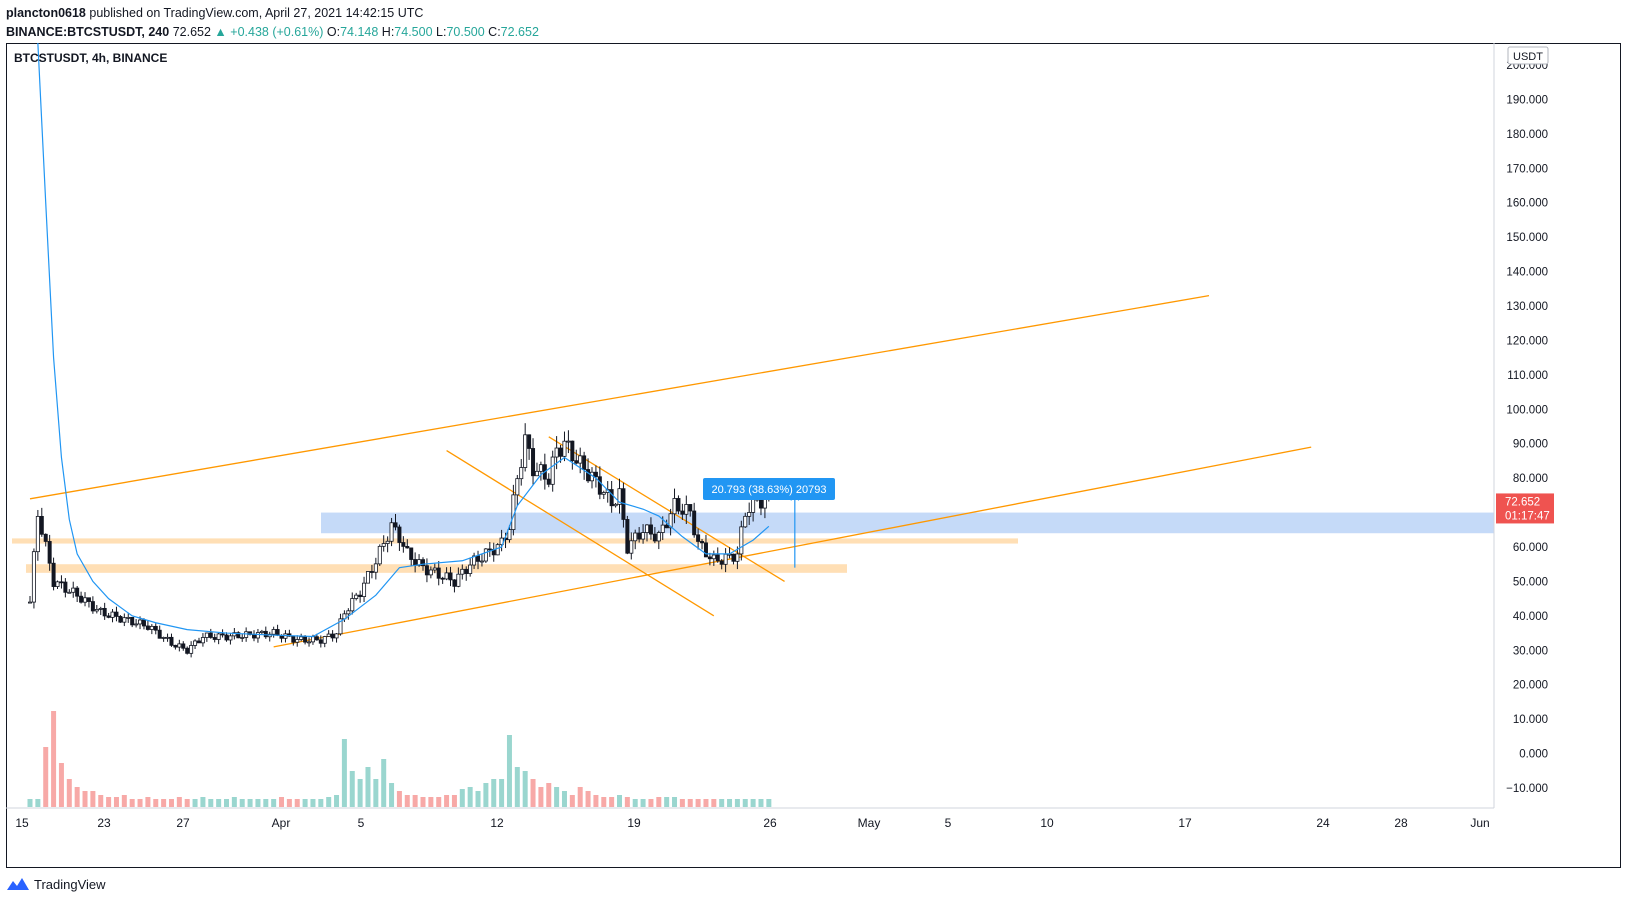 Image resolution: width=1627 pixels, height=904 pixels. I want to click on measure-badge, so click(769, 489).